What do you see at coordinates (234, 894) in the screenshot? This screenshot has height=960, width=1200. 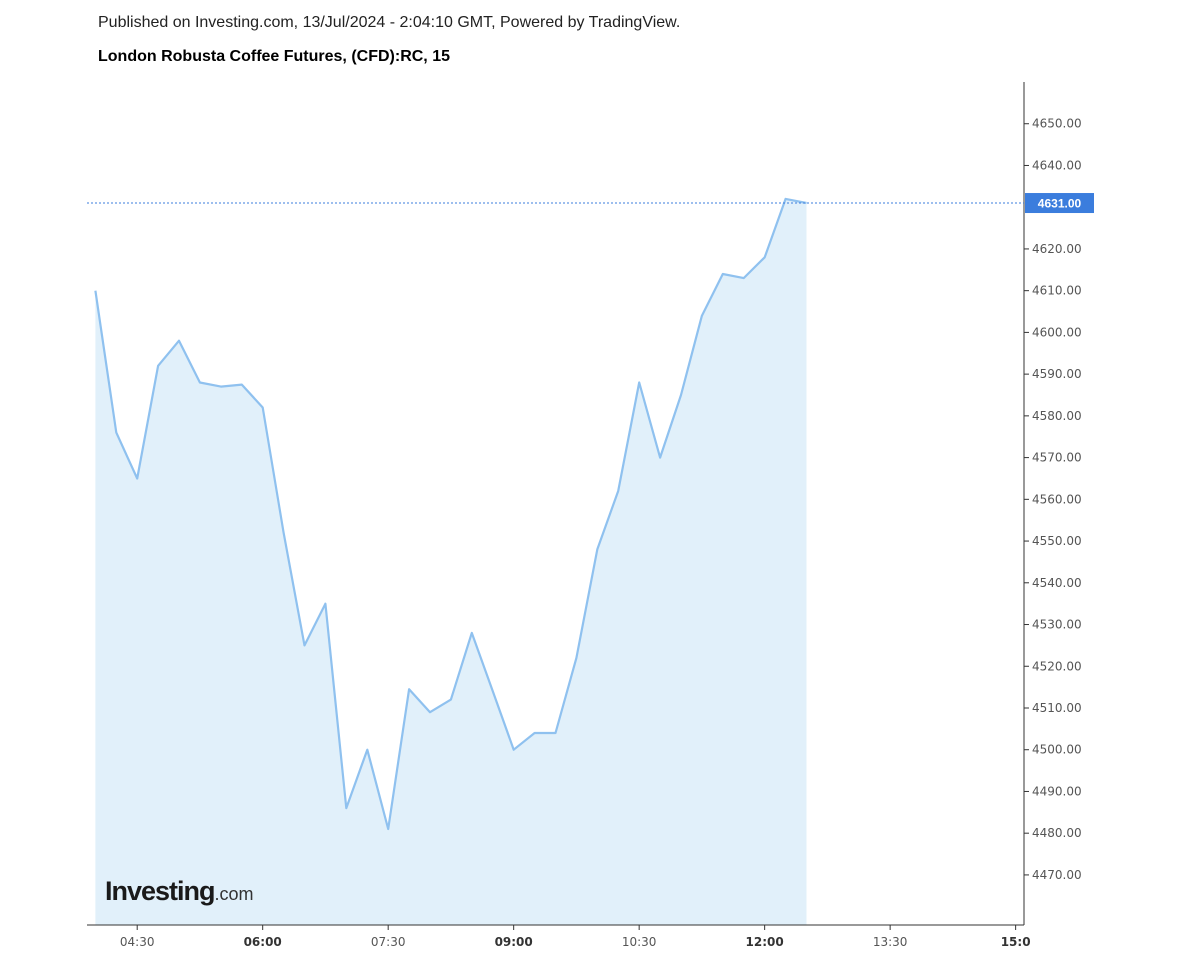 I see `logo-suffix: .com` at bounding box center [234, 894].